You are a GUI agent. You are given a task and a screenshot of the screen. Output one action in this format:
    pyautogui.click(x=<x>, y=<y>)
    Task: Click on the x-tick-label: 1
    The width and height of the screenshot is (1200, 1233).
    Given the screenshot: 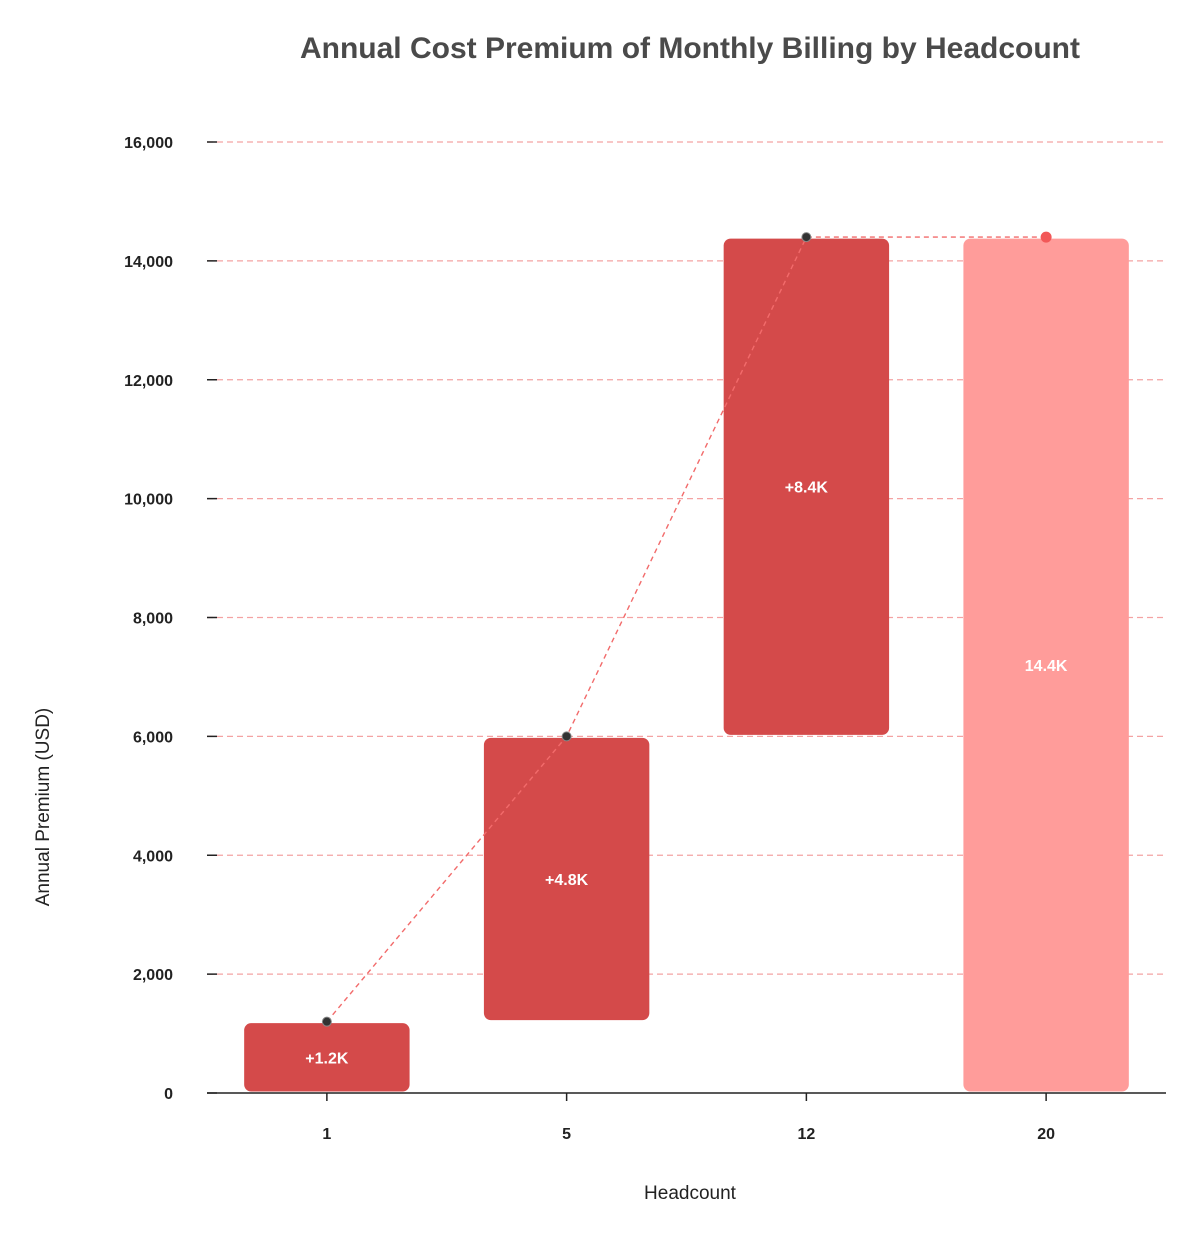 What is the action you would take?
    pyautogui.click(x=326, y=1134)
    